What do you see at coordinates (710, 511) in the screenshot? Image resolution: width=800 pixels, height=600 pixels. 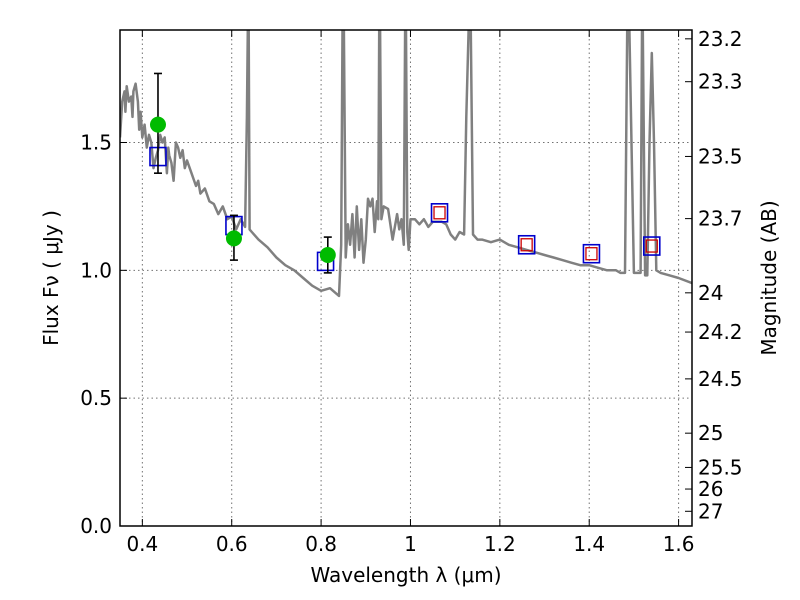 I see `mag-tick-label: 27` at bounding box center [710, 511].